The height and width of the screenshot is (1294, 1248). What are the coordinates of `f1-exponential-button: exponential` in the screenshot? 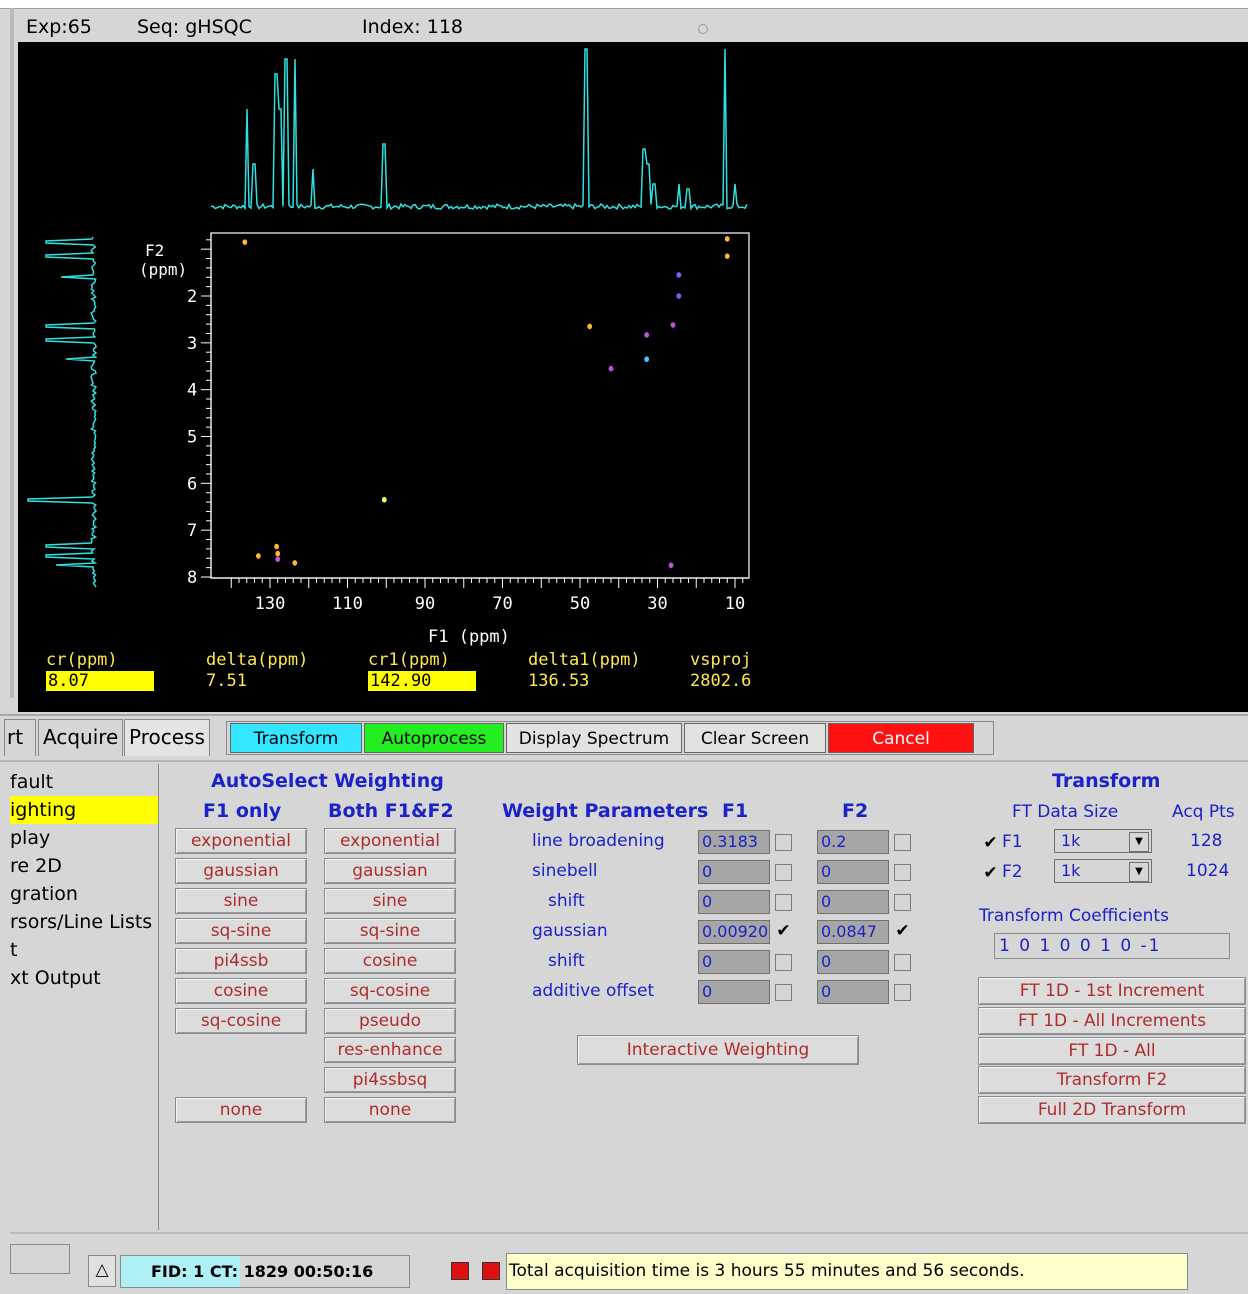 It's located at (241, 841).